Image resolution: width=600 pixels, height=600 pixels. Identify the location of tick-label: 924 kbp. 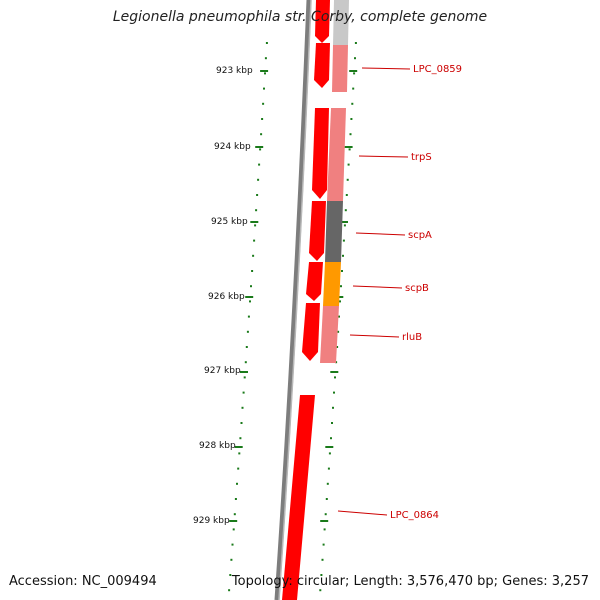
(232, 147).